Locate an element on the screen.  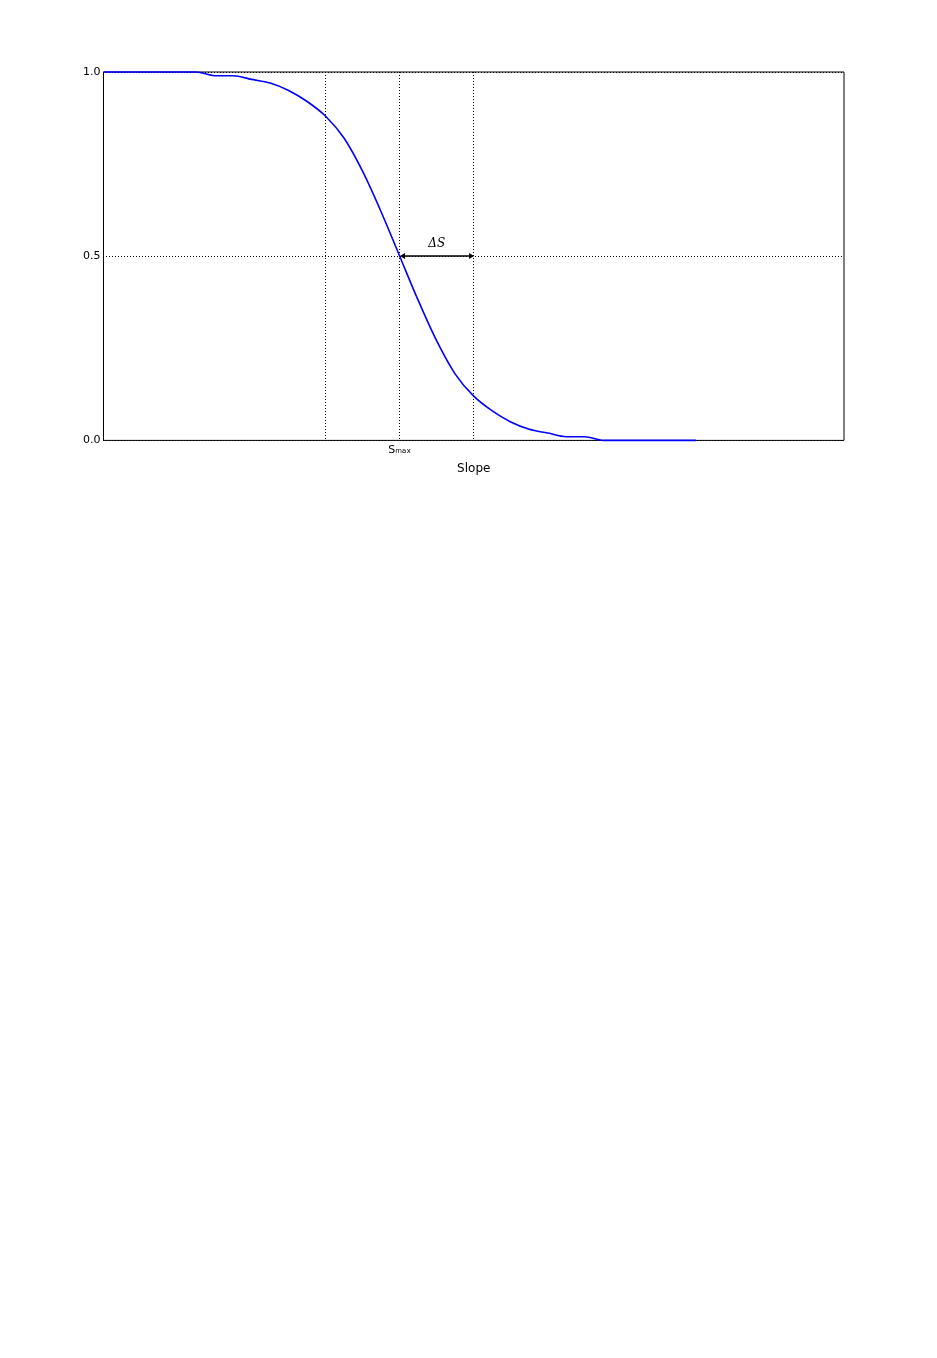
x-axis-title: Slope is located at coordinates (474, 467).